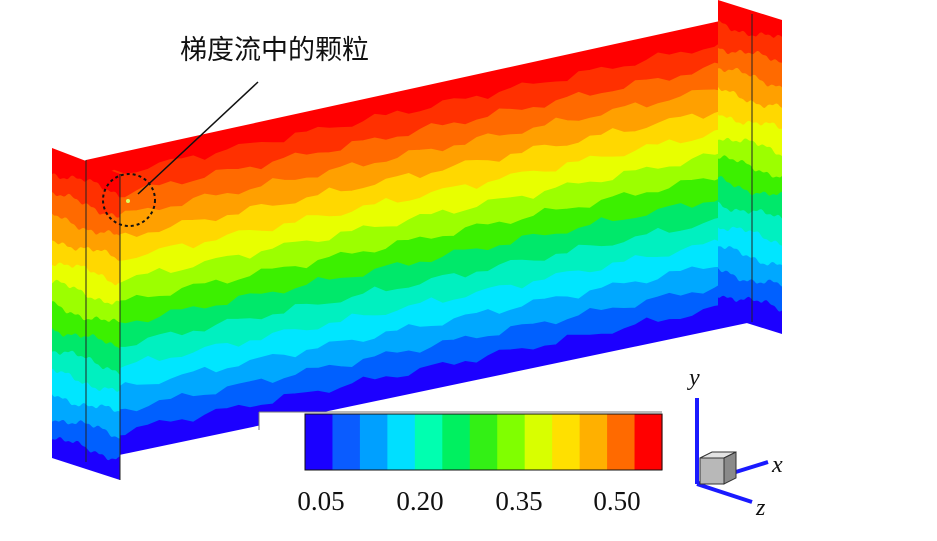  I want to click on colorbar-tick-label: 0.20, so click(419, 501).